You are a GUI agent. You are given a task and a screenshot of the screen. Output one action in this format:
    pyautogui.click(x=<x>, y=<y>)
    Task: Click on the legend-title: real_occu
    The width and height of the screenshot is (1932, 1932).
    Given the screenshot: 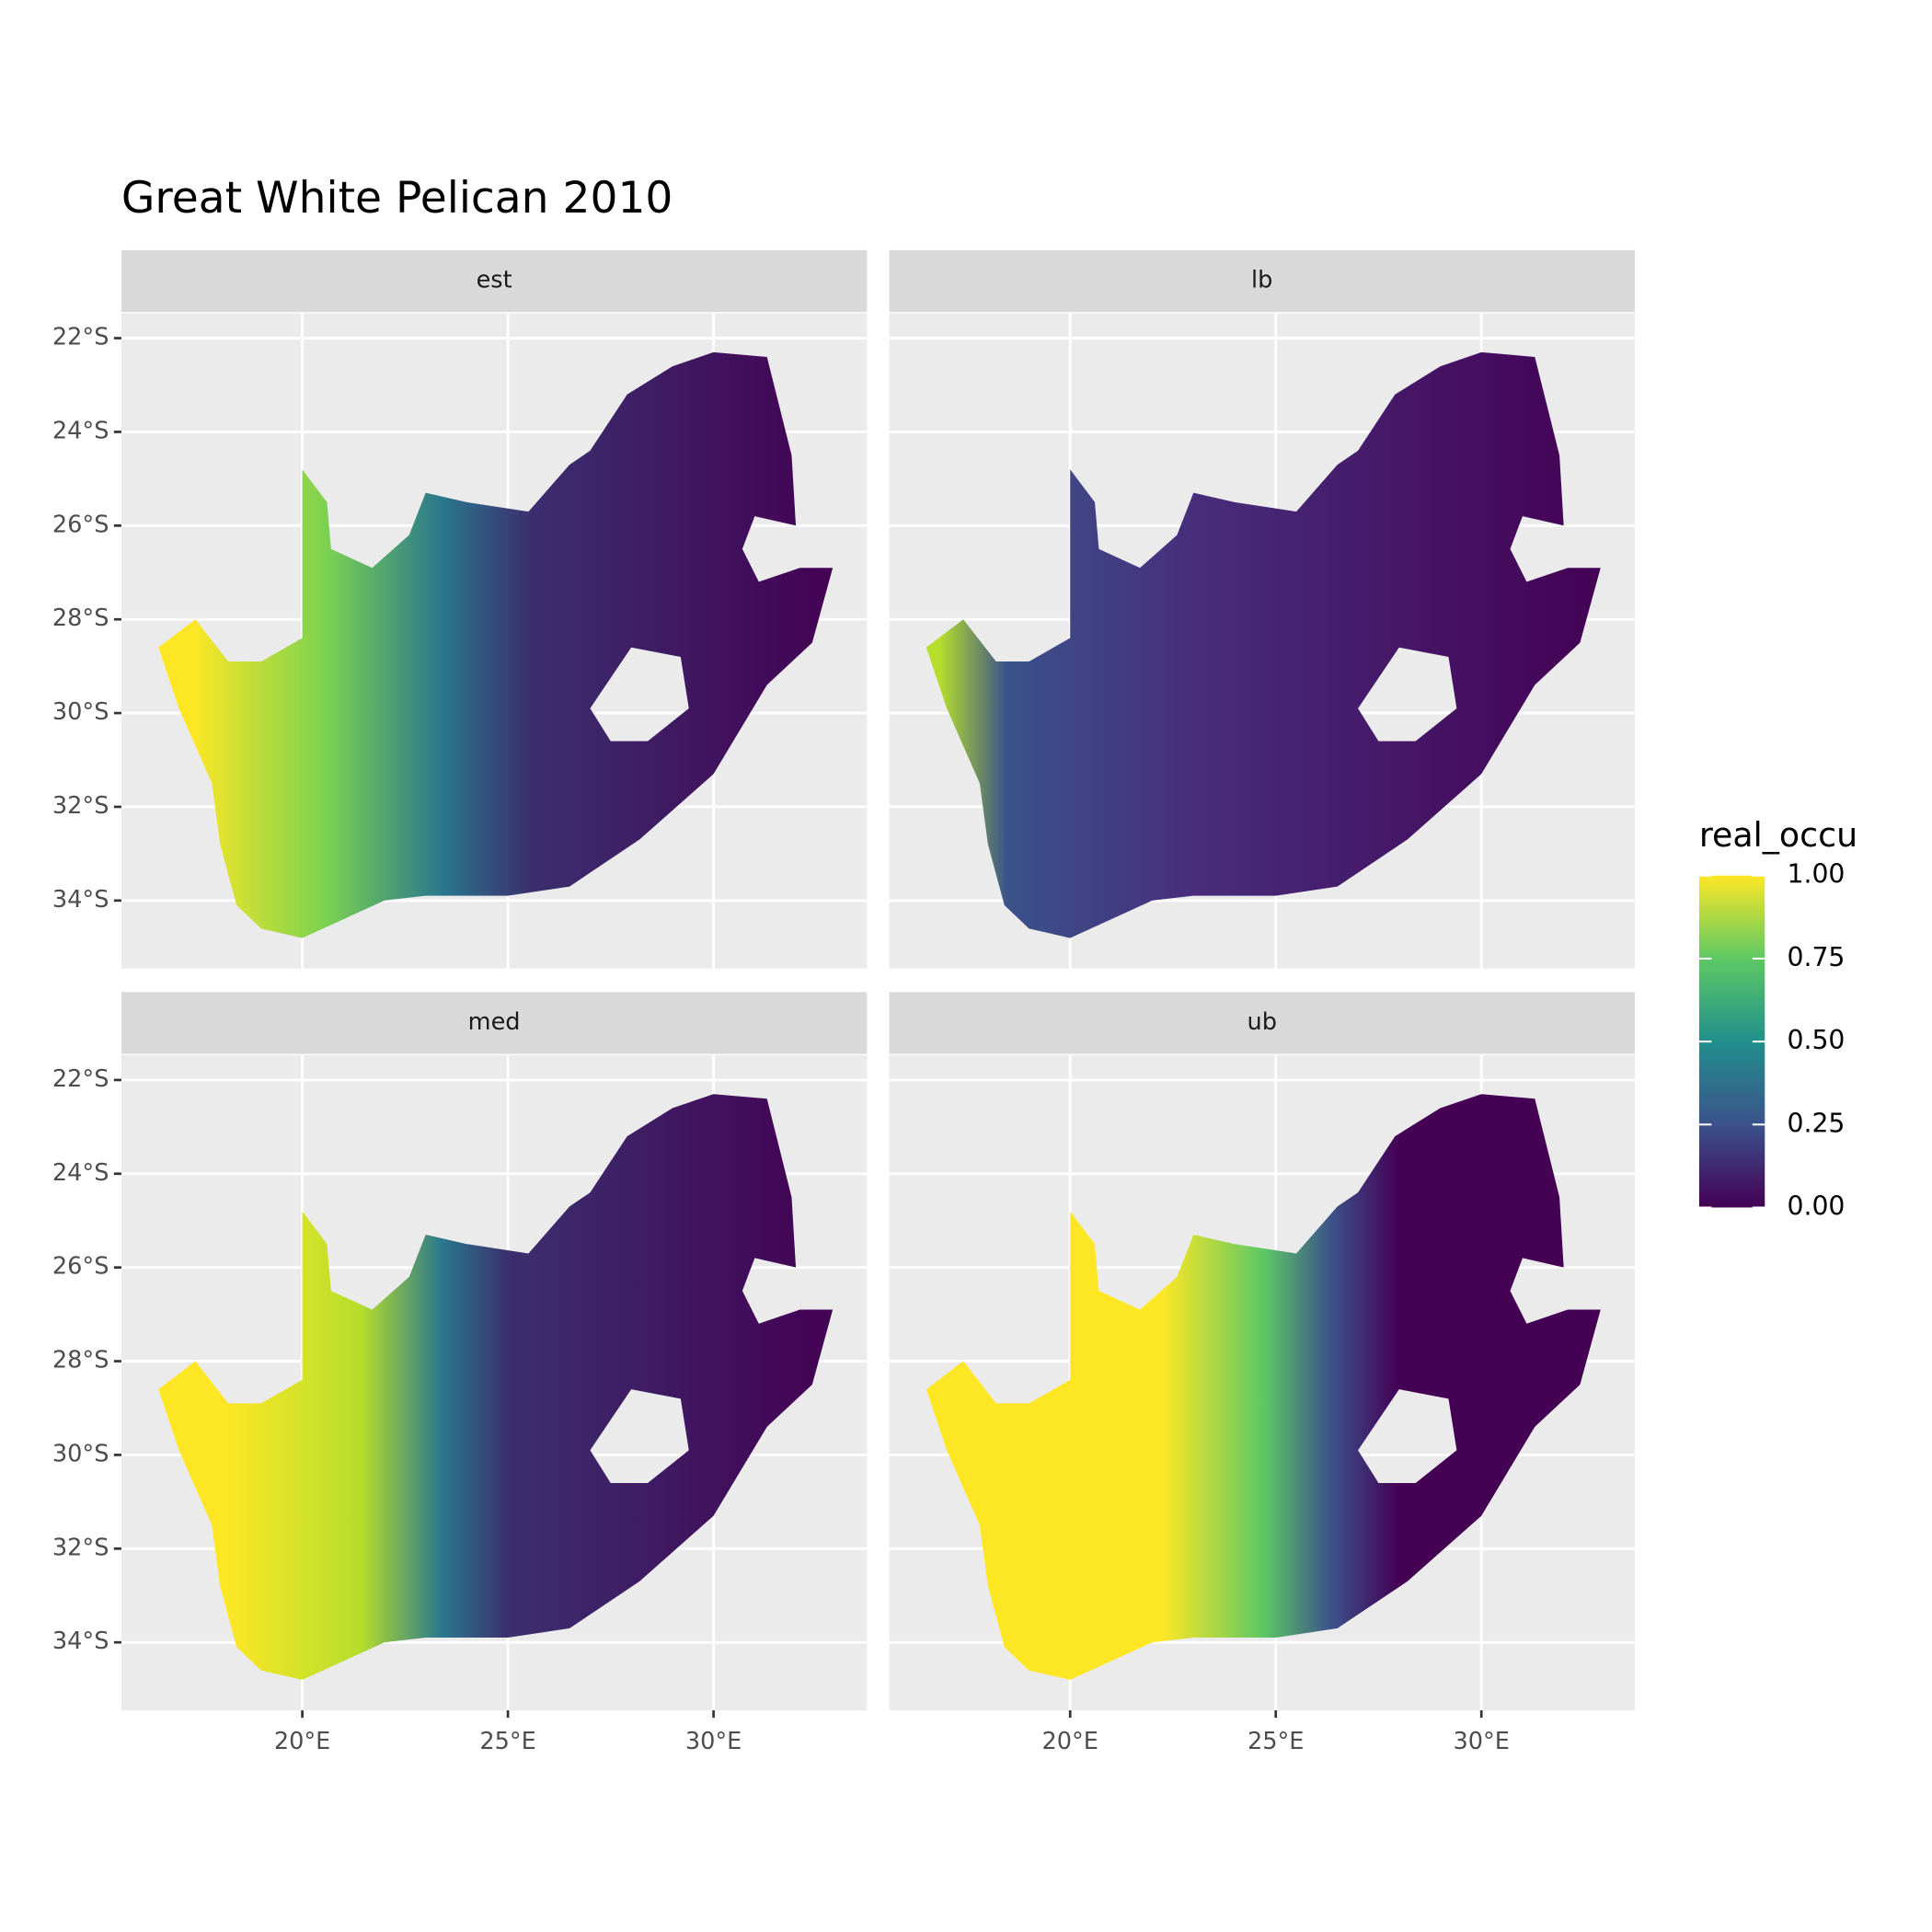 What is the action you would take?
    pyautogui.click(x=1778, y=835)
    